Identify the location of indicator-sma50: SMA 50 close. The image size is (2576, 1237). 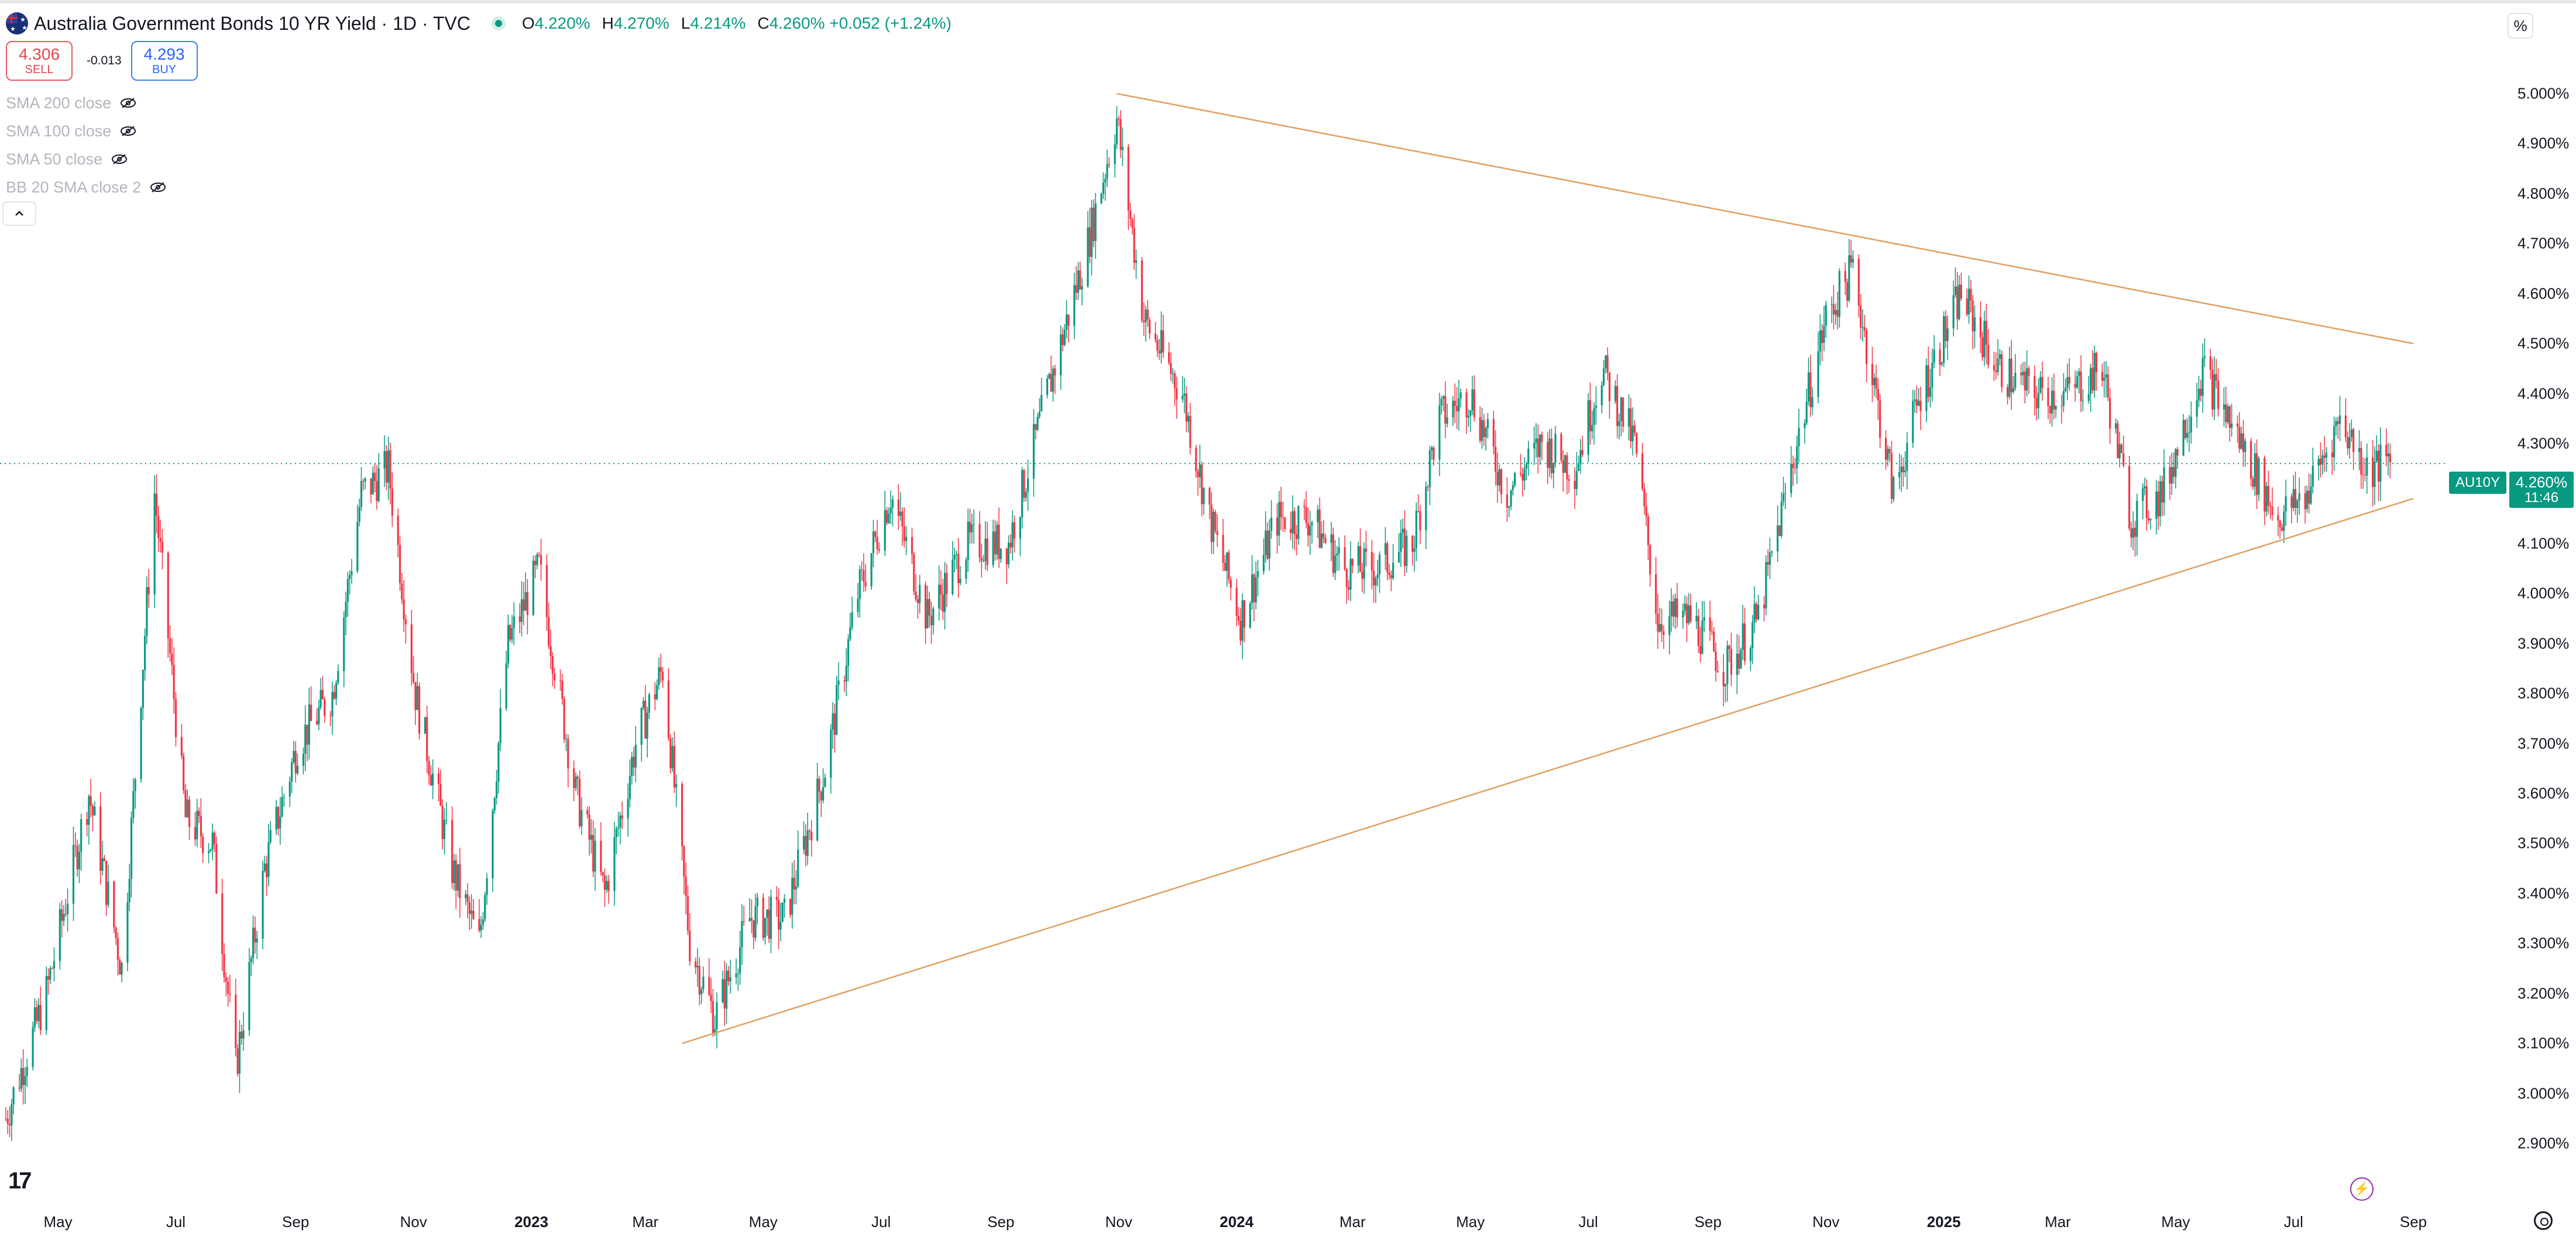
(87, 159).